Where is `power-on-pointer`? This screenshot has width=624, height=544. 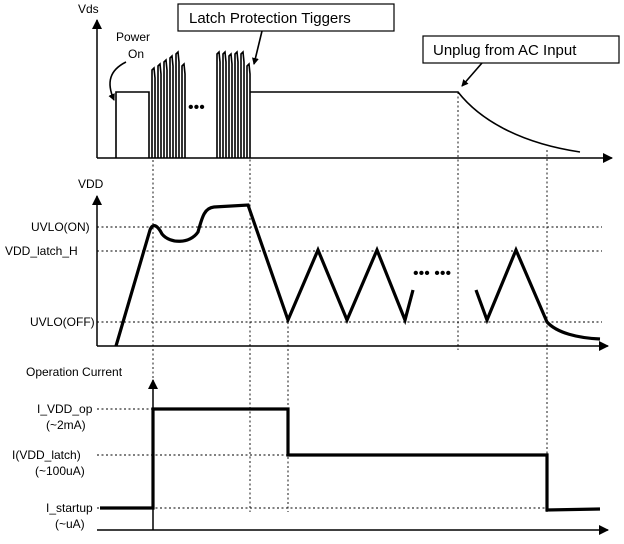 power-on-pointer is located at coordinates (117, 81).